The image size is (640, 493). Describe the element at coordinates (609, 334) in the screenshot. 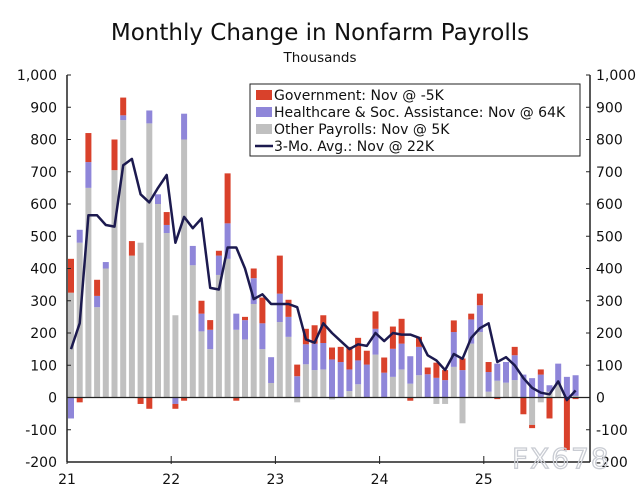

I see `y-tick-label-right: 200` at that location.